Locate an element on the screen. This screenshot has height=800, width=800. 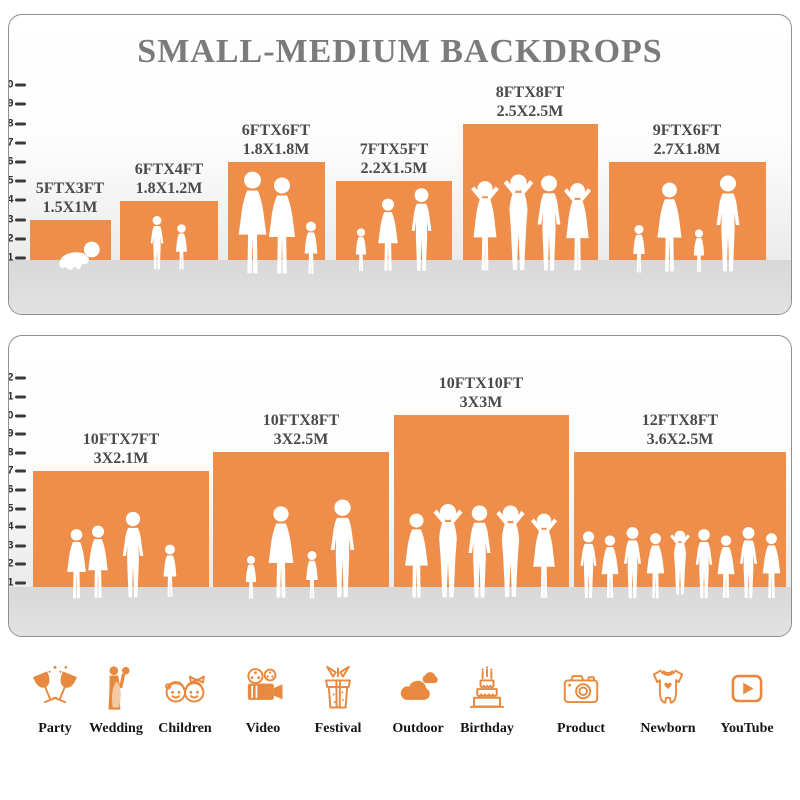
backdrop-5ftx3ft is located at coordinates (70, 240).